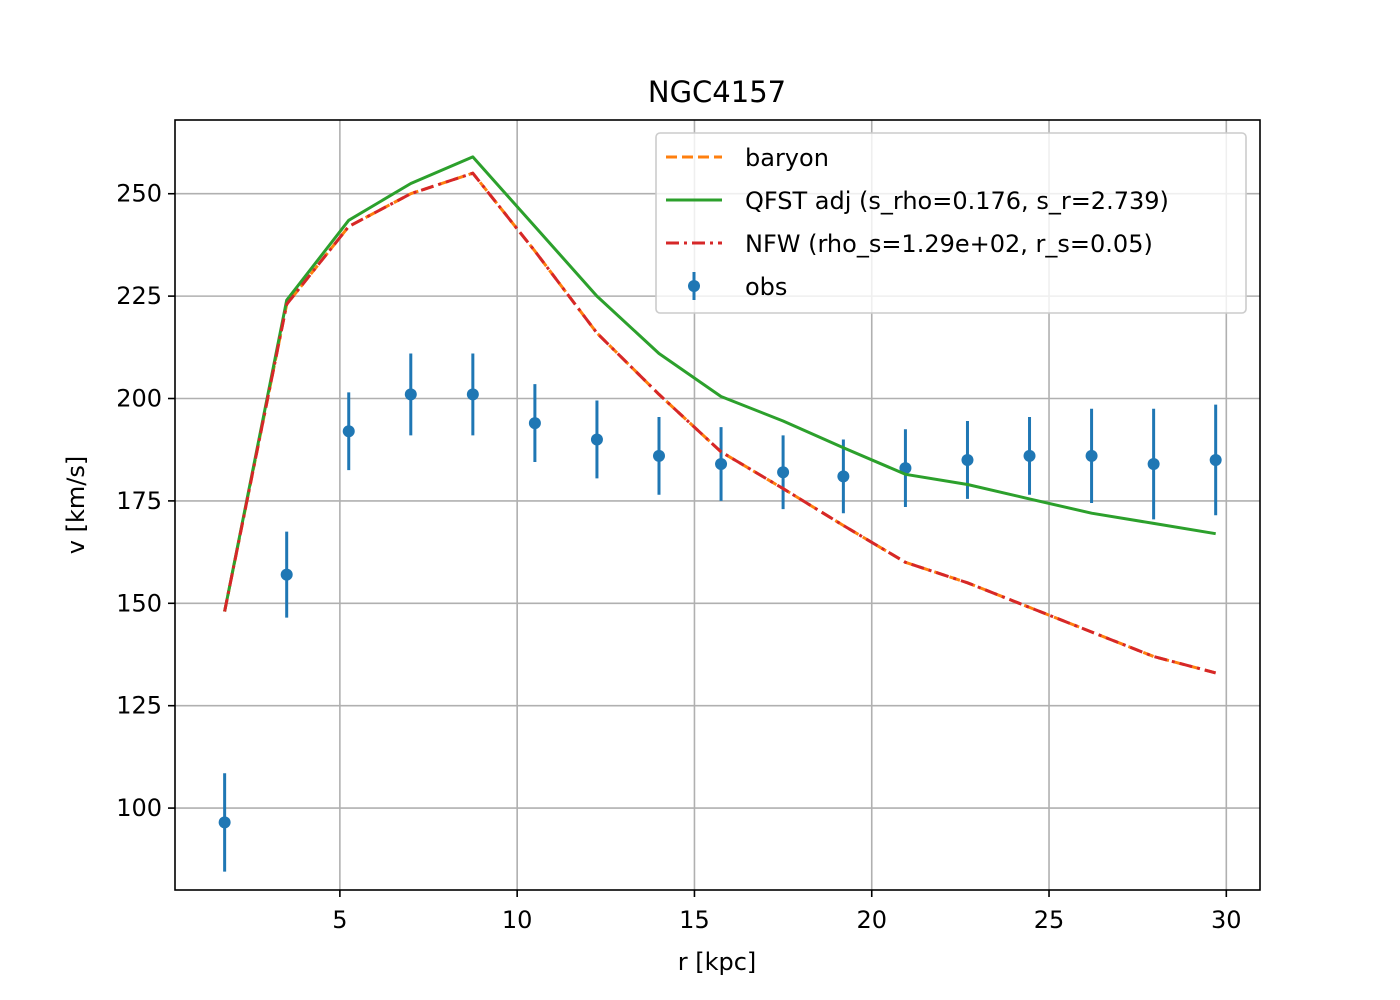 This screenshot has height=1000, width=1400. I want to click on x-tick-label: 20, so click(871, 920).